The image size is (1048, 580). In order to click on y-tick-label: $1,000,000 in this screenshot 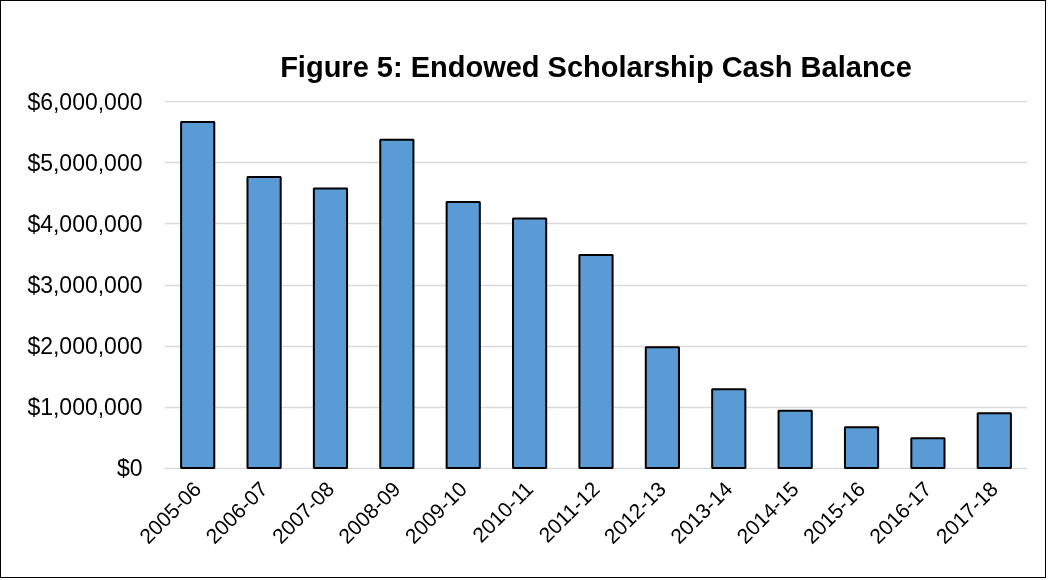, I will do `click(85, 407)`.